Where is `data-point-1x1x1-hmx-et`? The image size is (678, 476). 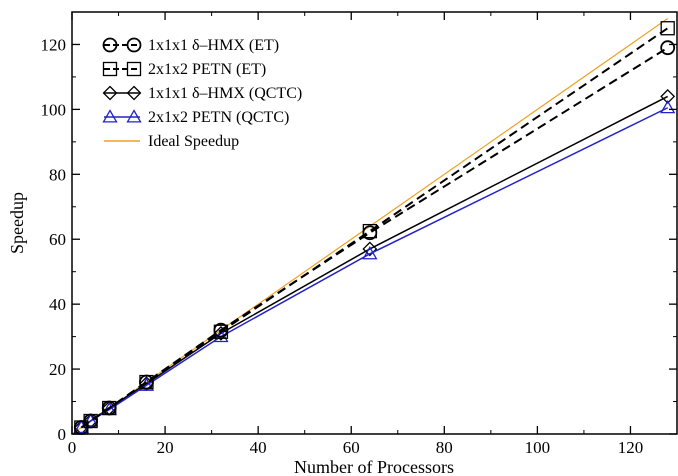 data-point-1x1x1-hmx-et is located at coordinates (668, 48).